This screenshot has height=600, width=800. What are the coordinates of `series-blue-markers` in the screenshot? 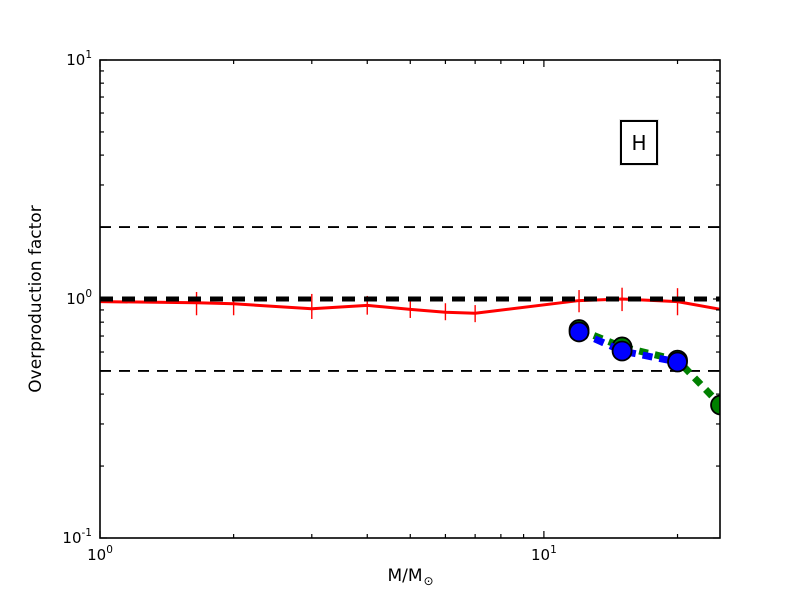 It's located at (628, 347).